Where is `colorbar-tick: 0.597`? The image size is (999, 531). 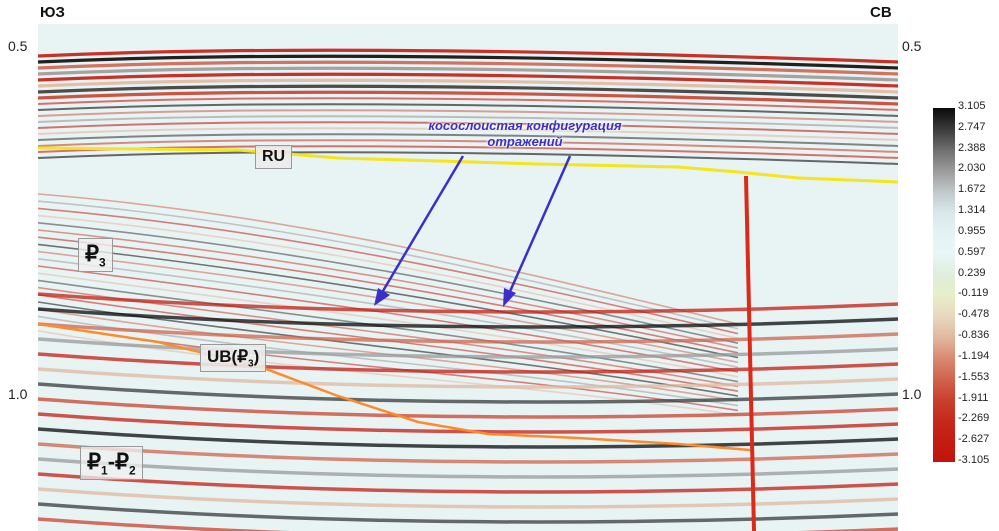
colorbar-tick: 0.597 is located at coordinates (972, 251).